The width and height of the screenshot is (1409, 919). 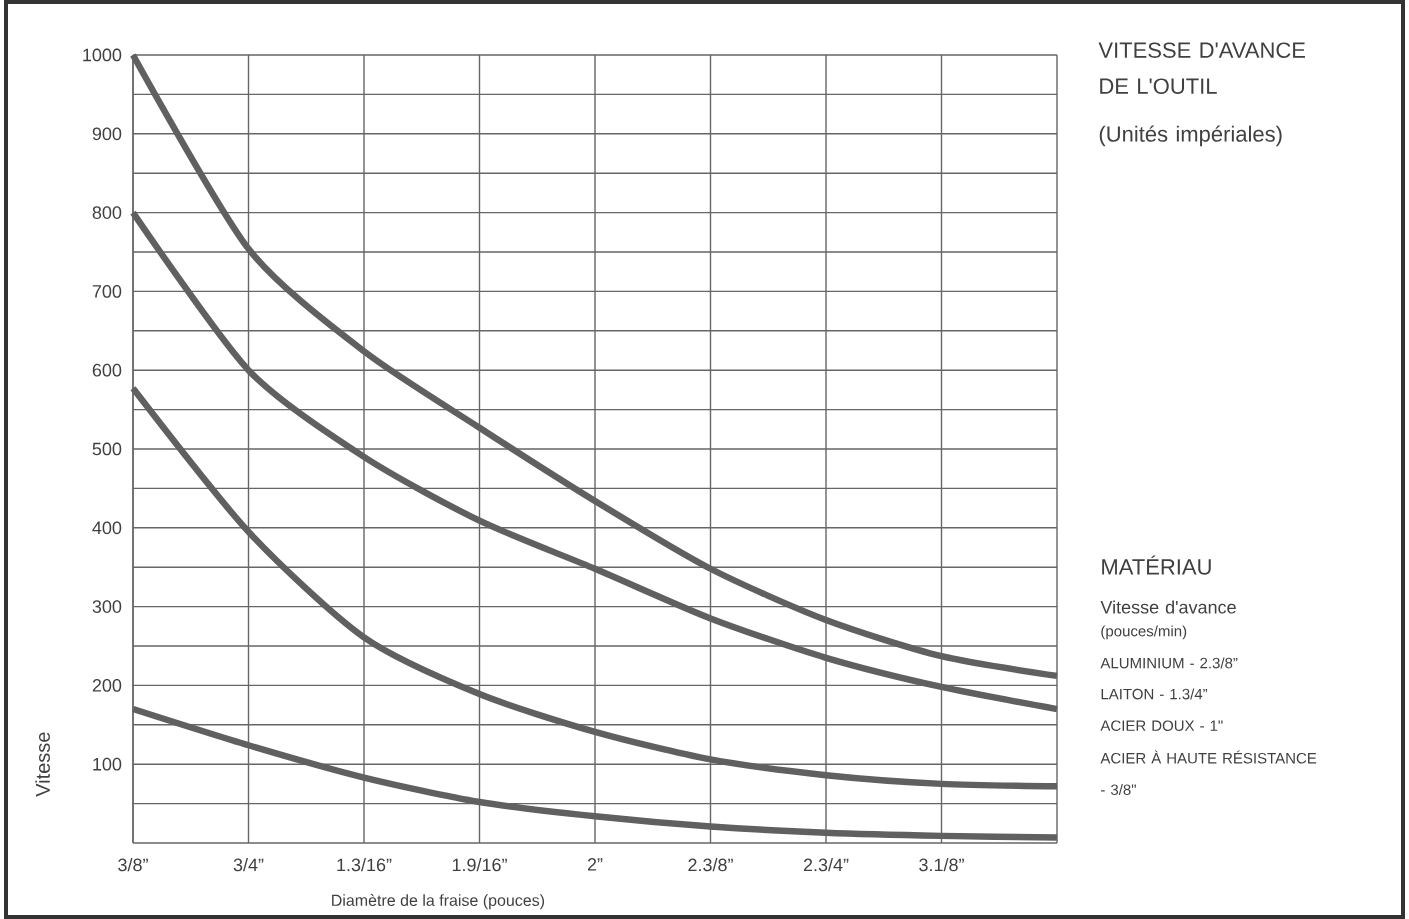 I want to click on x-tick-label: 2.3/8”, so click(x=710, y=865).